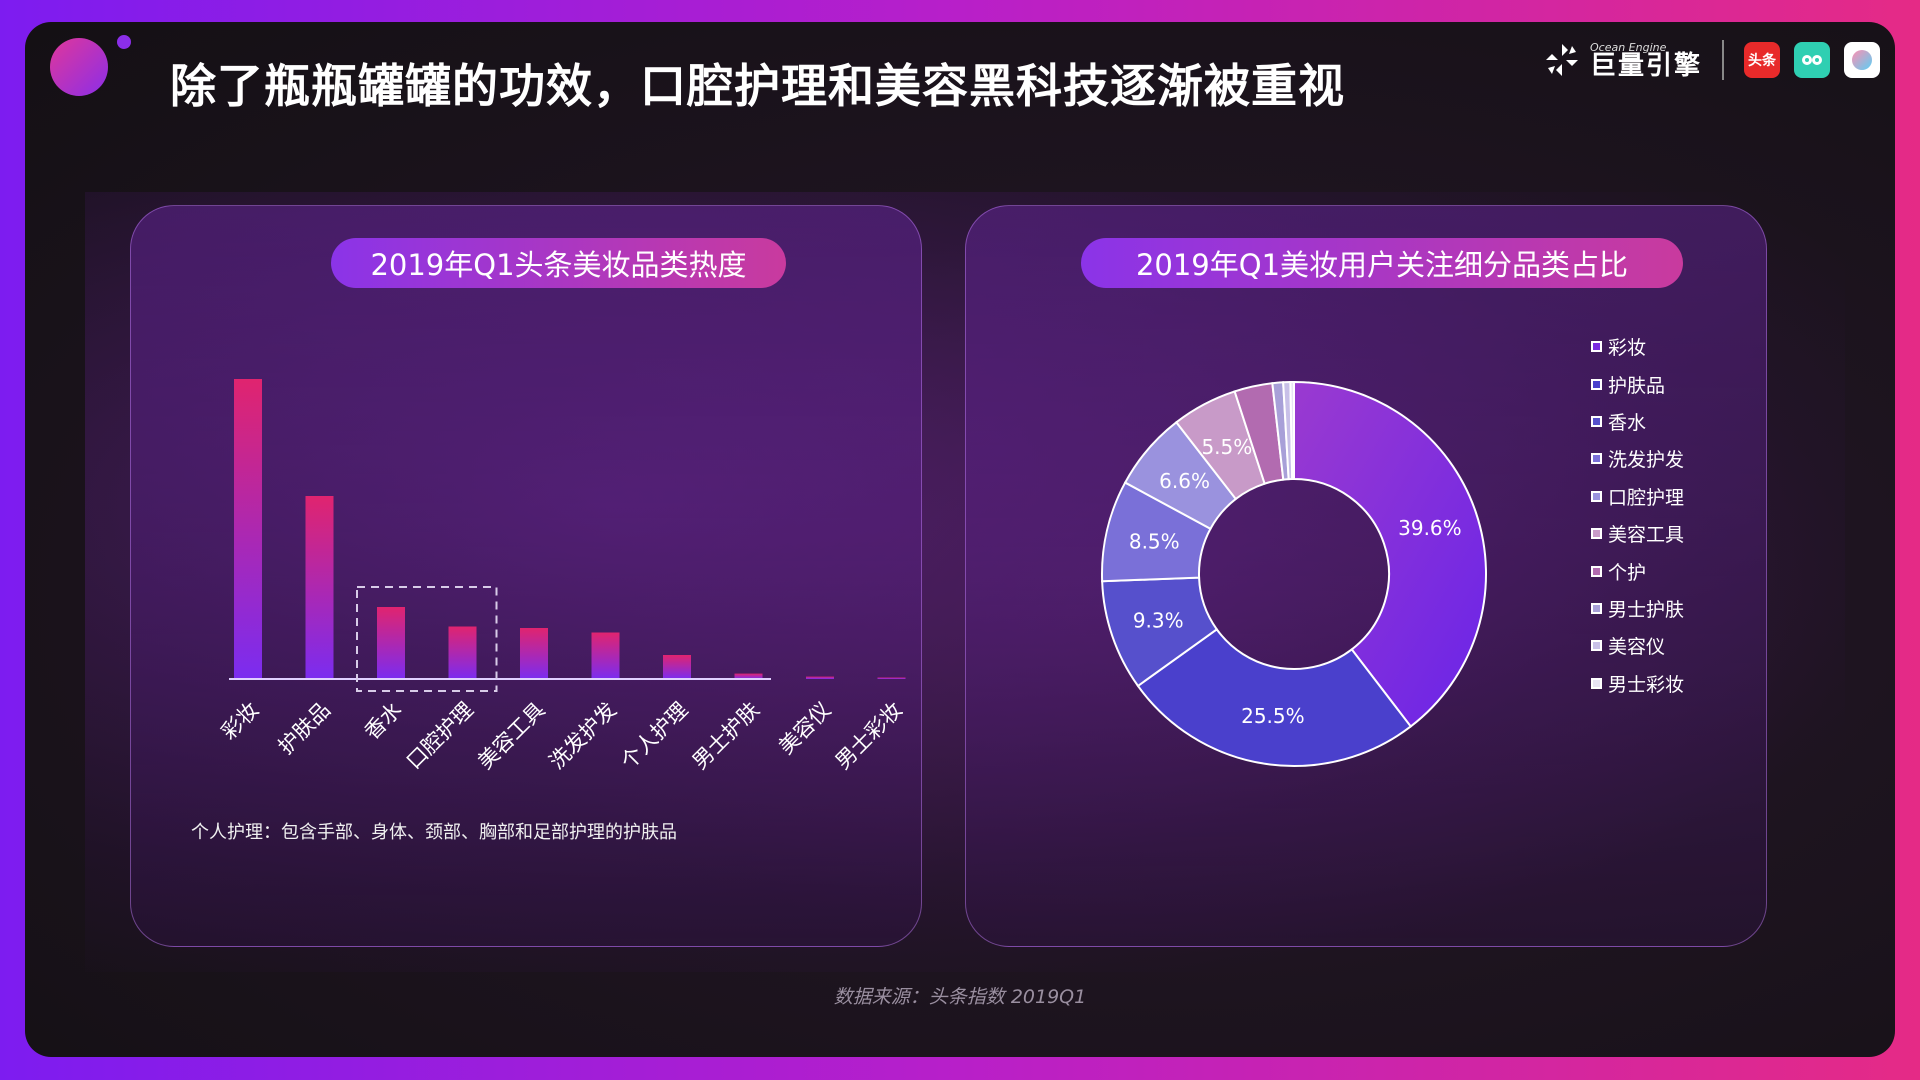 The width and height of the screenshot is (1920, 1080). Describe the element at coordinates (1226, 447) in the screenshot. I see `slice-value-label: 5.5%` at that location.